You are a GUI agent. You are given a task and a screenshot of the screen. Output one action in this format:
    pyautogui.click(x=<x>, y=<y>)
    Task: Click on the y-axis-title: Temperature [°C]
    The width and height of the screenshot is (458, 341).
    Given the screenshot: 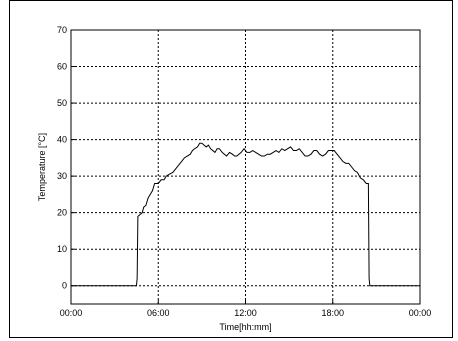 What is the action you would take?
    pyautogui.click(x=42, y=167)
    